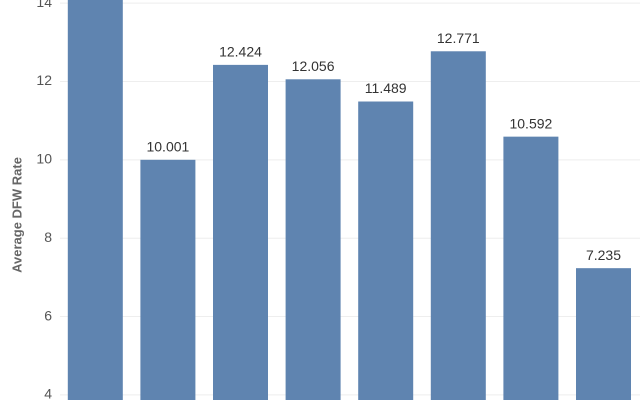 Image resolution: width=640 pixels, height=405 pixels. What do you see at coordinates (313, 66) in the screenshot?
I see `value-label: 12.056` at bounding box center [313, 66].